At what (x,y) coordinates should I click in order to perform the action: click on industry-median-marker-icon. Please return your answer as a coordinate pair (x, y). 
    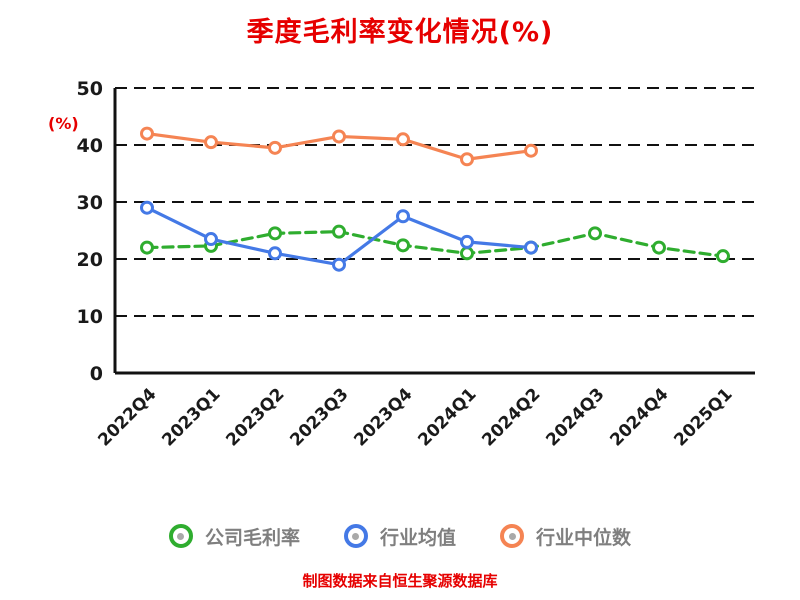
    Looking at the image, I should click on (512, 536).